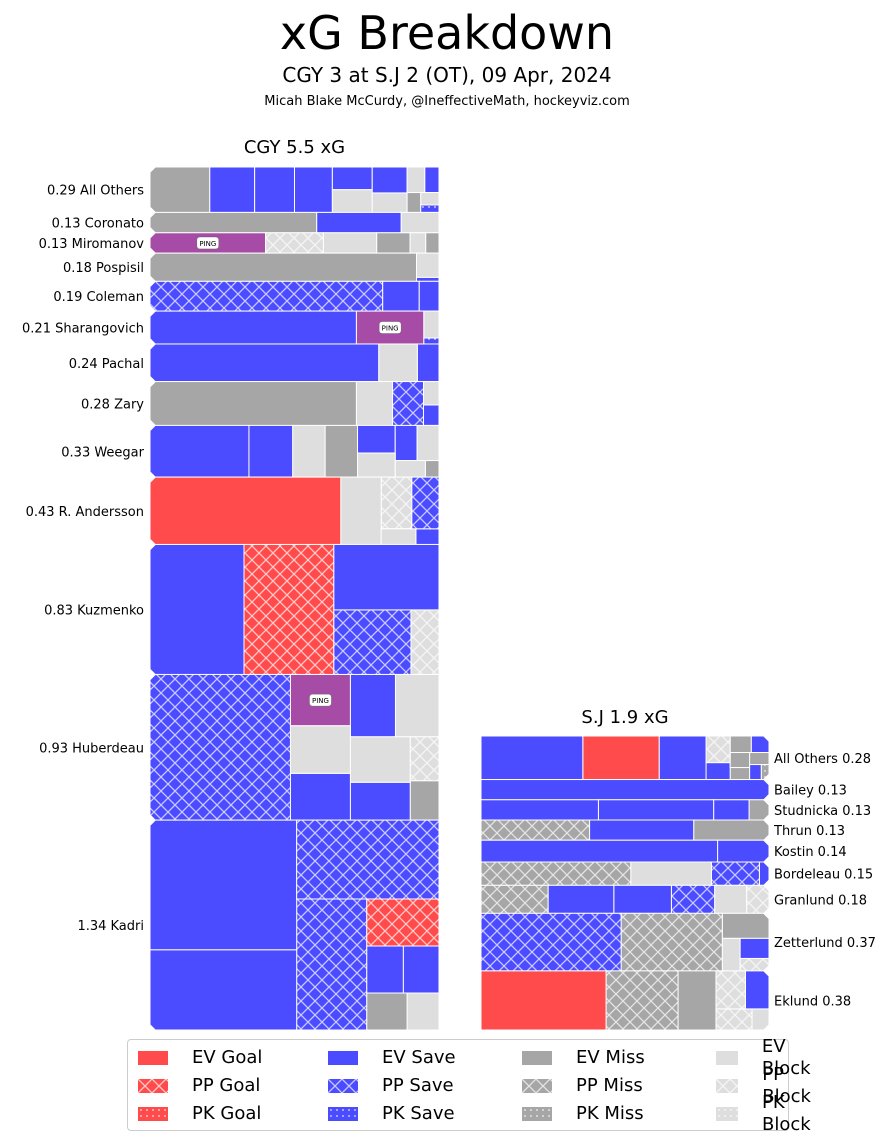 The width and height of the screenshot is (894, 1142). I want to click on player-label: 0.13 Coronato, so click(98, 224).